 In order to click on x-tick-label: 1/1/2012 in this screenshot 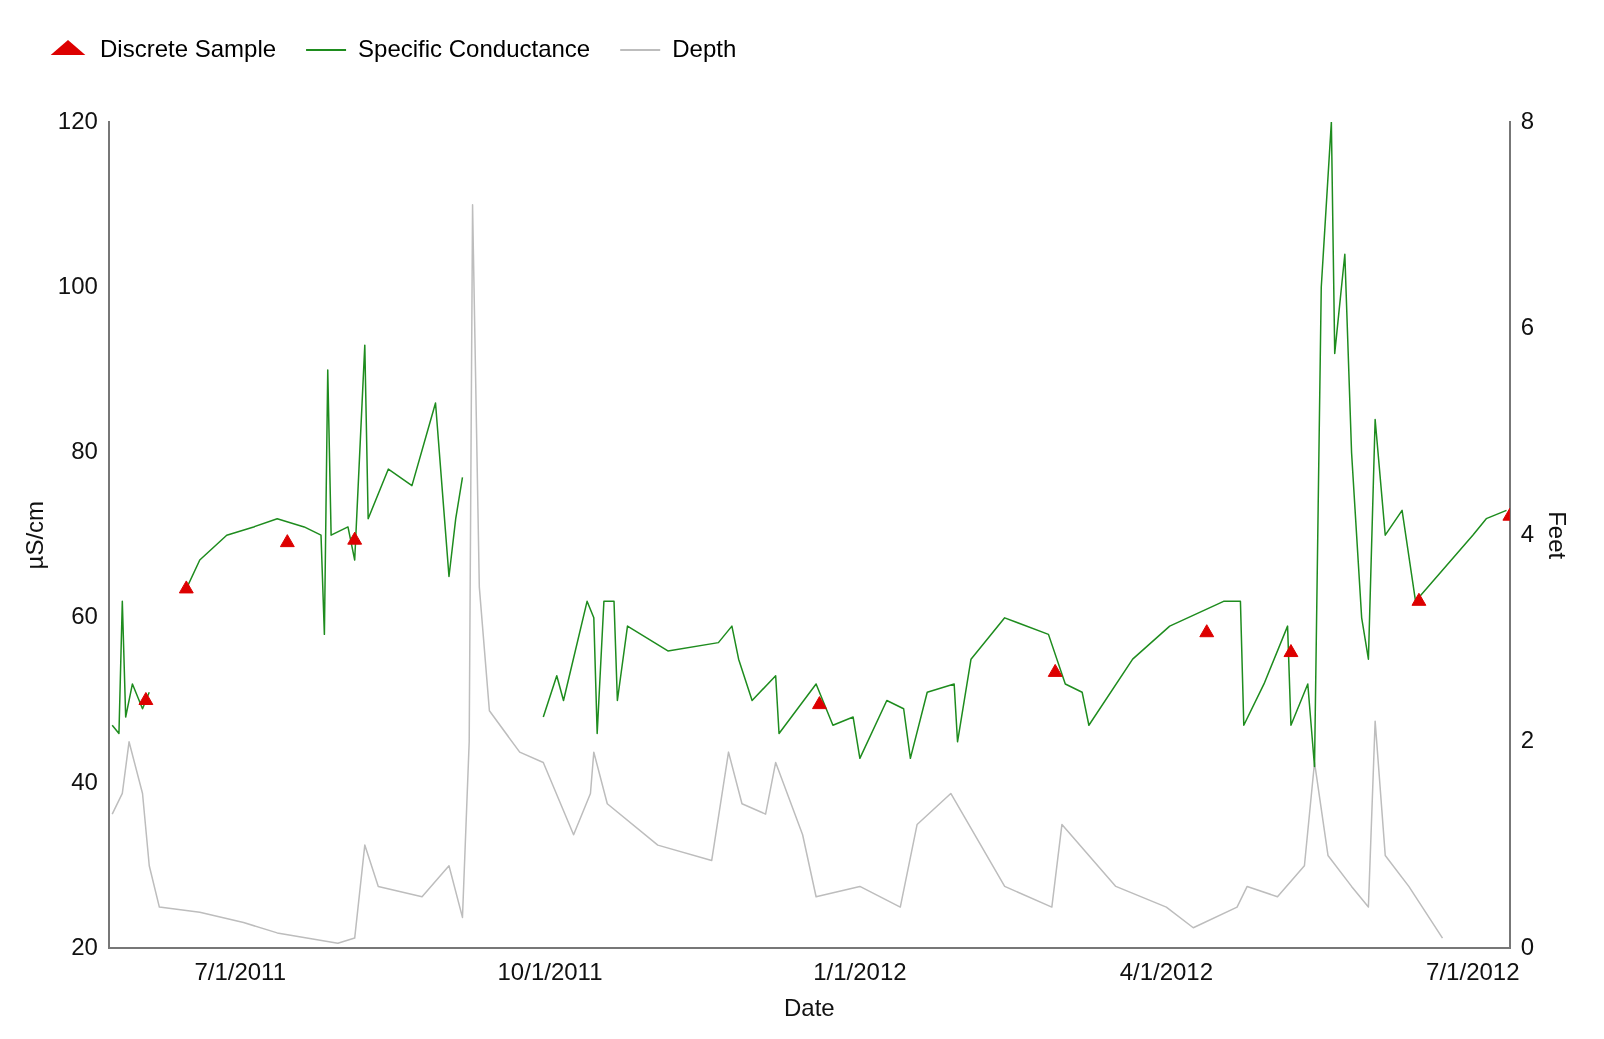, I will do `click(860, 972)`.